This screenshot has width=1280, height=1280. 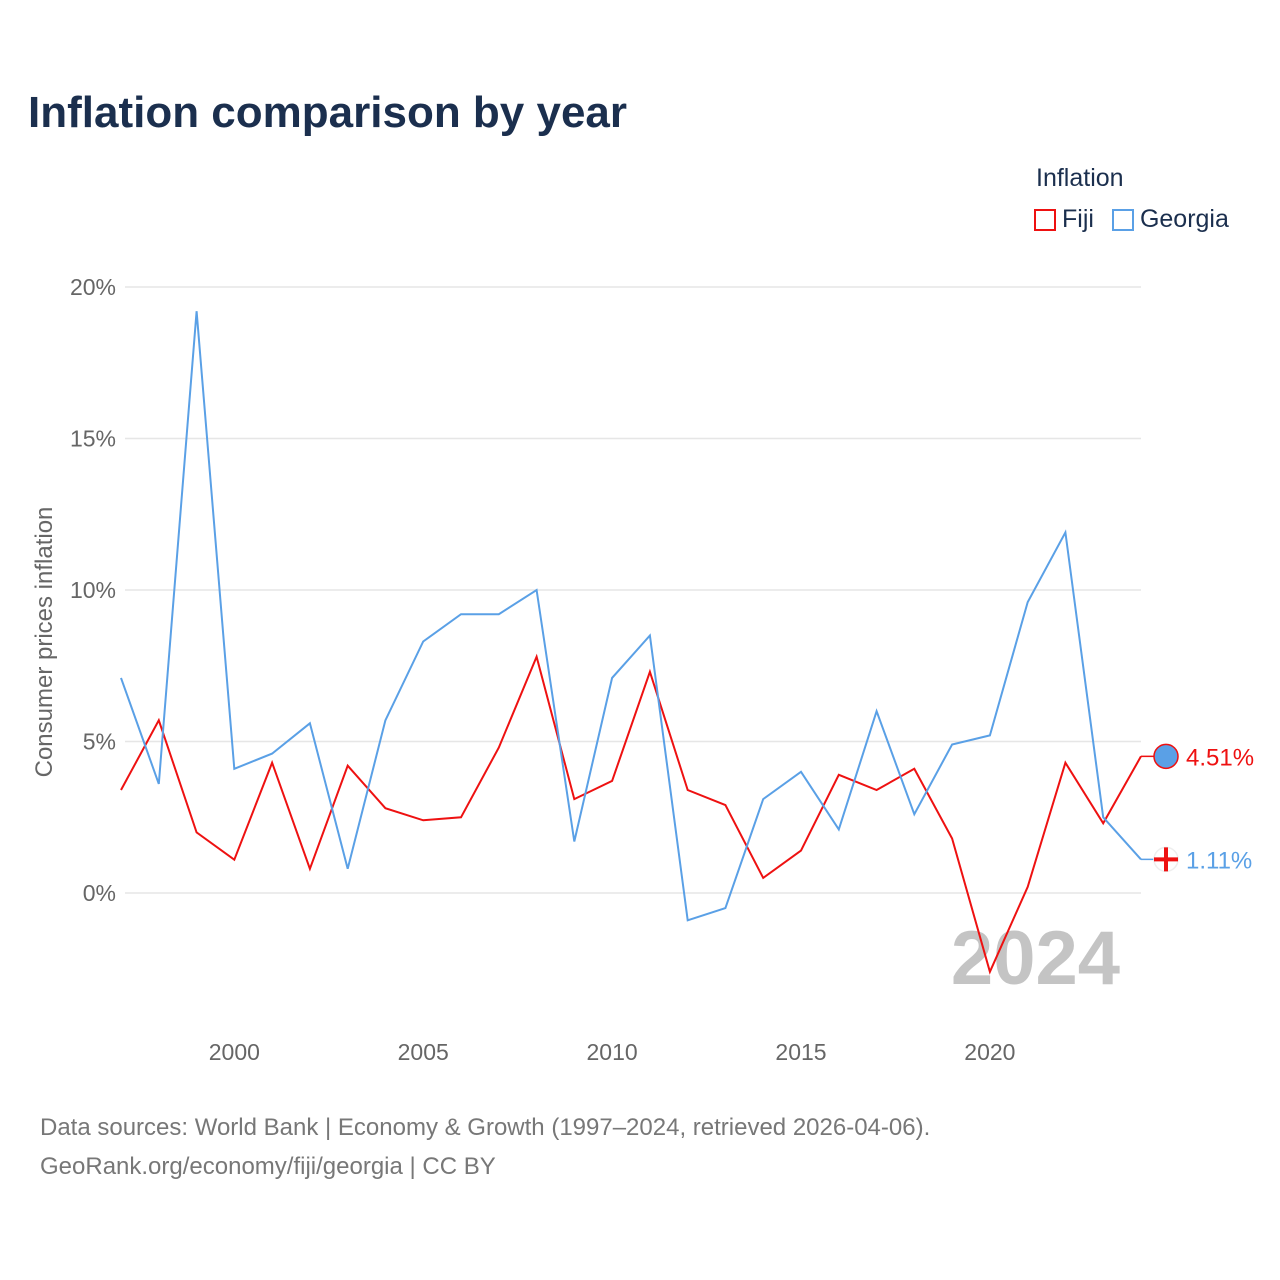 I want to click on flag-icon-fiji, so click(x=1166, y=756).